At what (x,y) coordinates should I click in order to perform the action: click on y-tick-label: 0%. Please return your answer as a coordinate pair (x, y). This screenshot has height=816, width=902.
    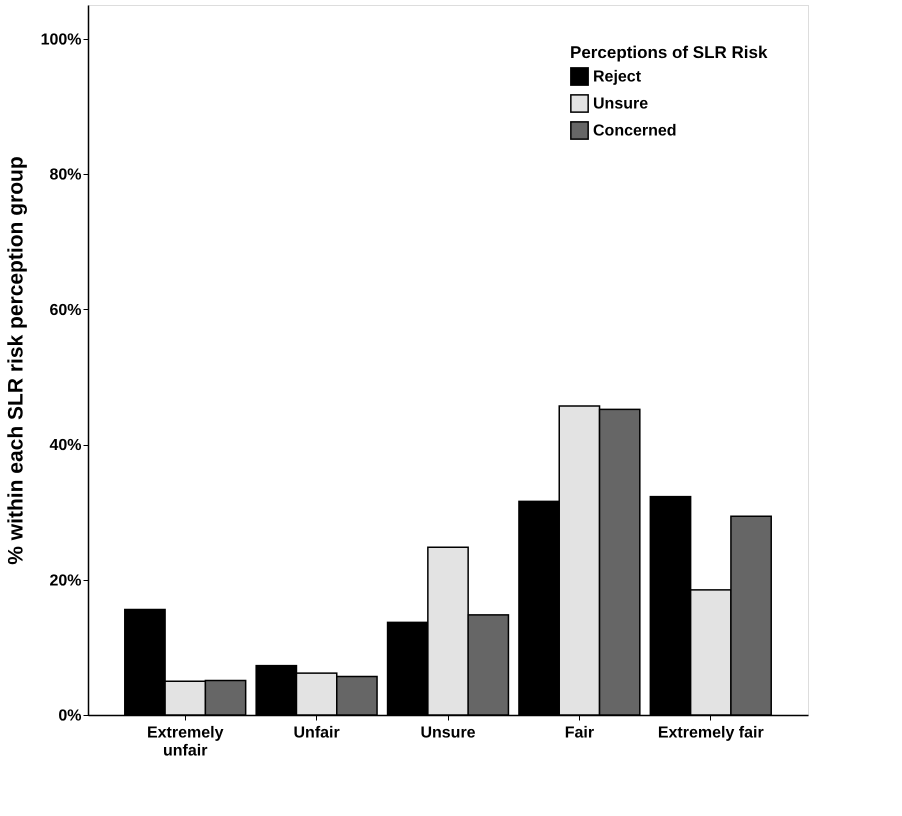
    Looking at the image, I should click on (70, 716).